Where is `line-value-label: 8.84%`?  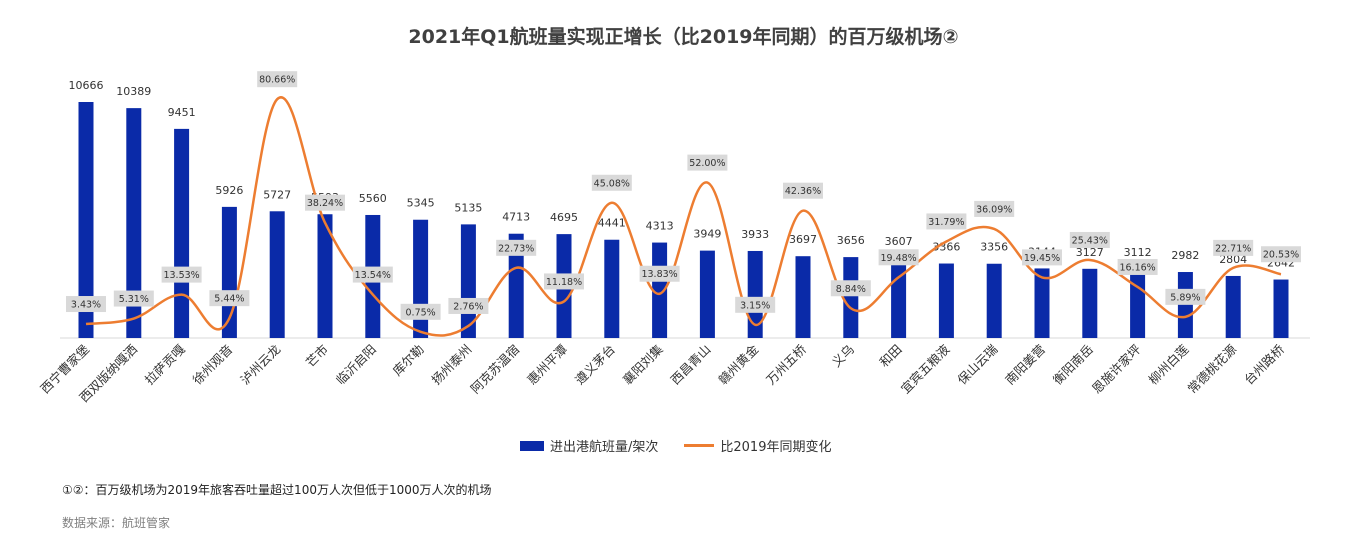 line-value-label: 8.84% is located at coordinates (850, 288).